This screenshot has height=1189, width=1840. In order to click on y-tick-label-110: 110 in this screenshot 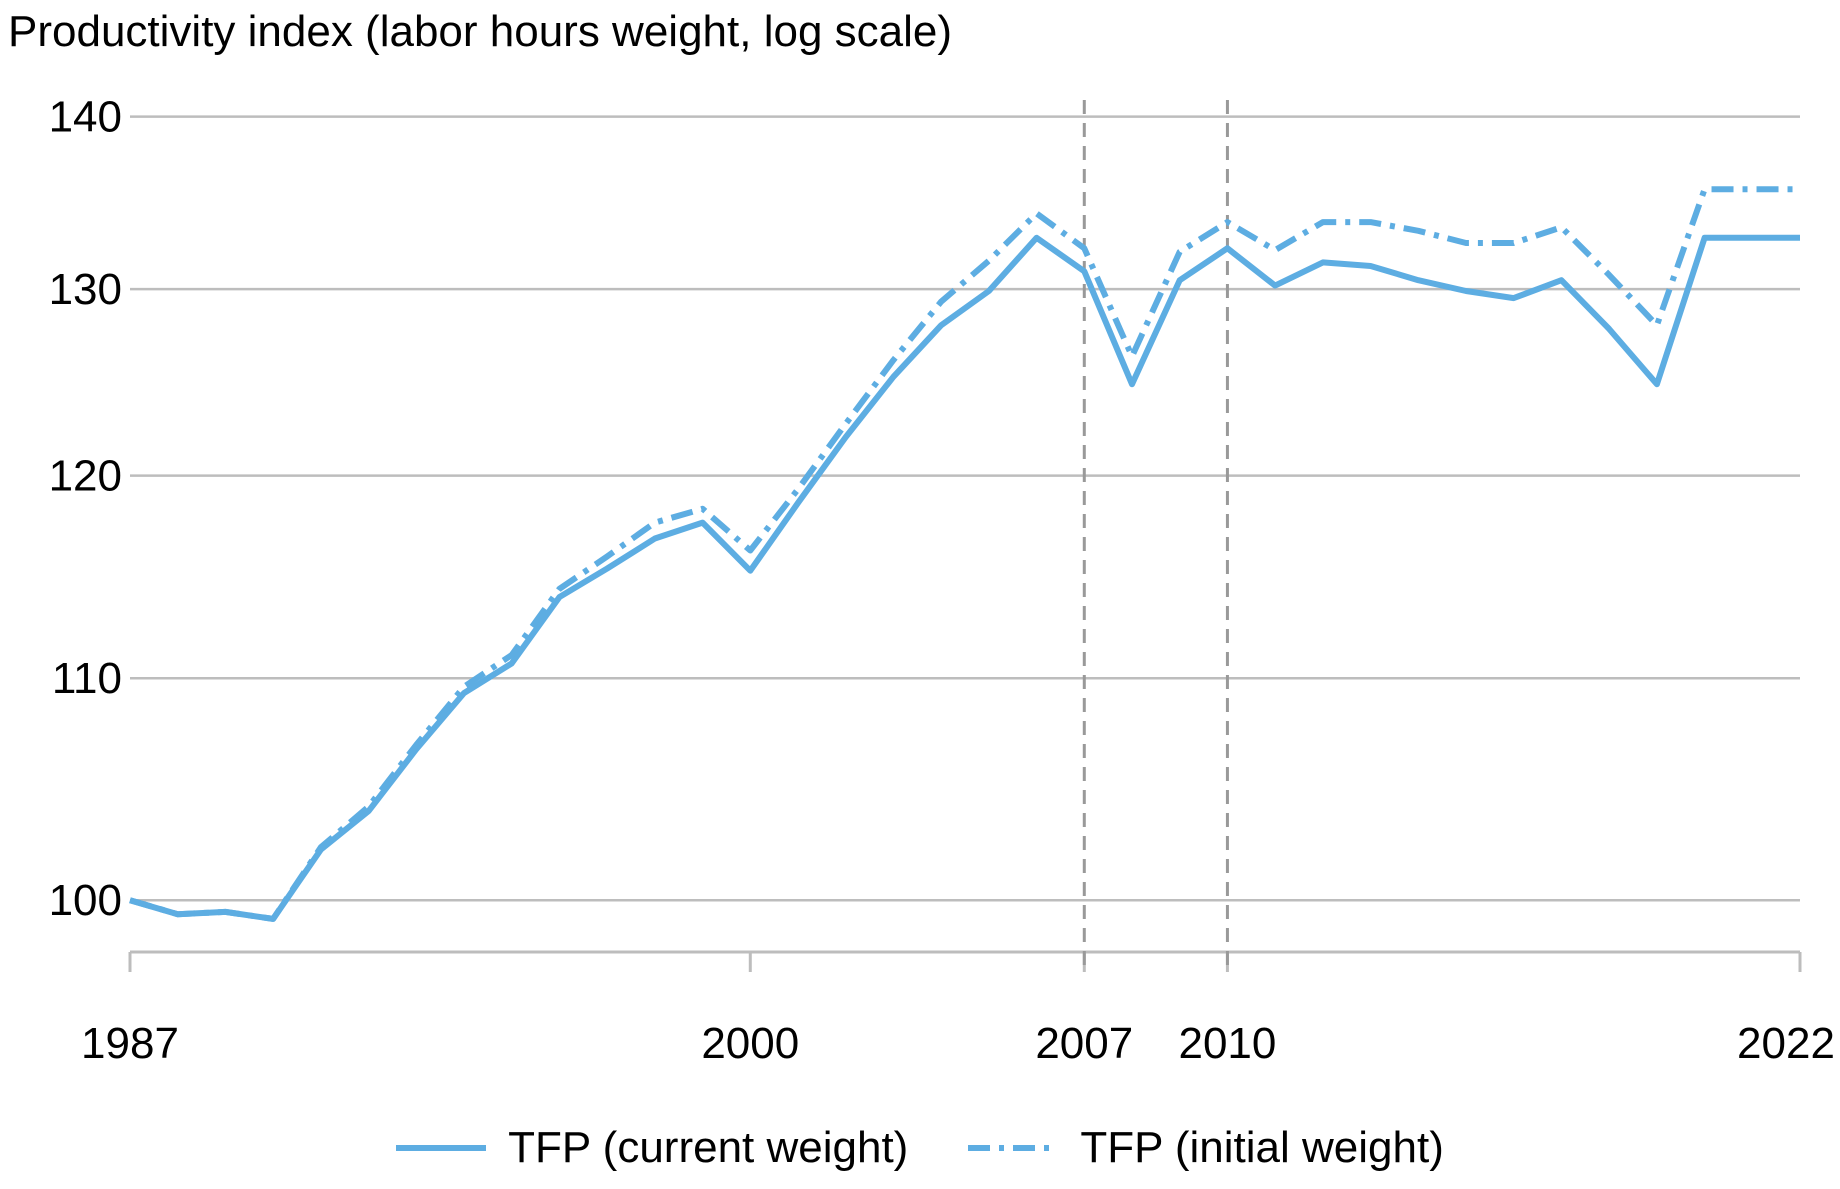, I will do `click(87, 678)`.